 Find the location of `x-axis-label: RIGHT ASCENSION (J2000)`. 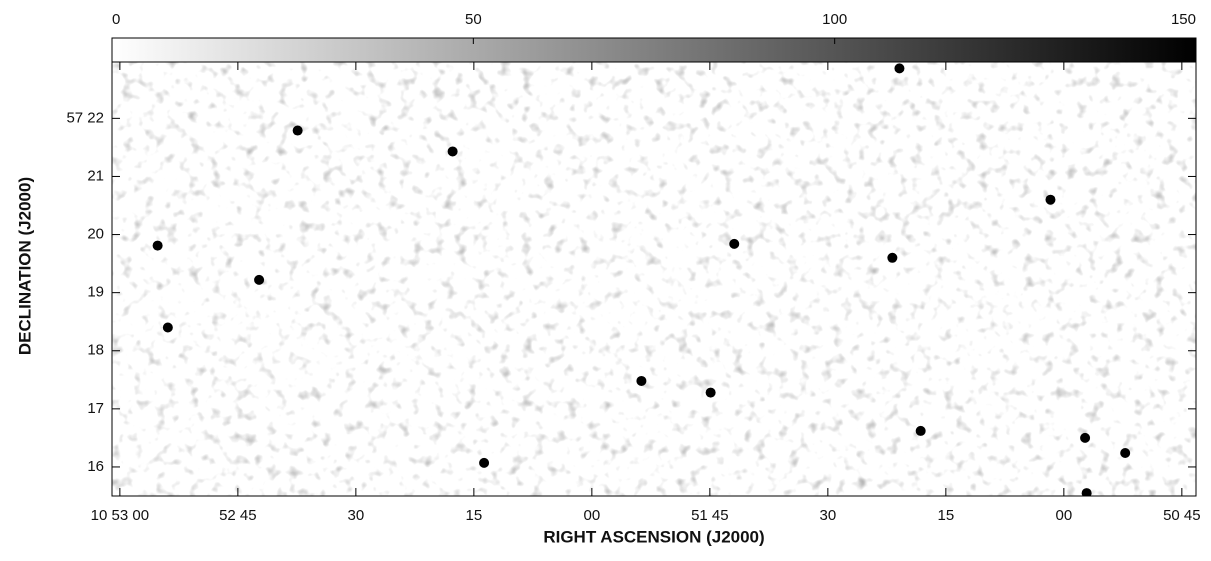

x-axis-label: RIGHT ASCENSION (J2000) is located at coordinates (653, 536).